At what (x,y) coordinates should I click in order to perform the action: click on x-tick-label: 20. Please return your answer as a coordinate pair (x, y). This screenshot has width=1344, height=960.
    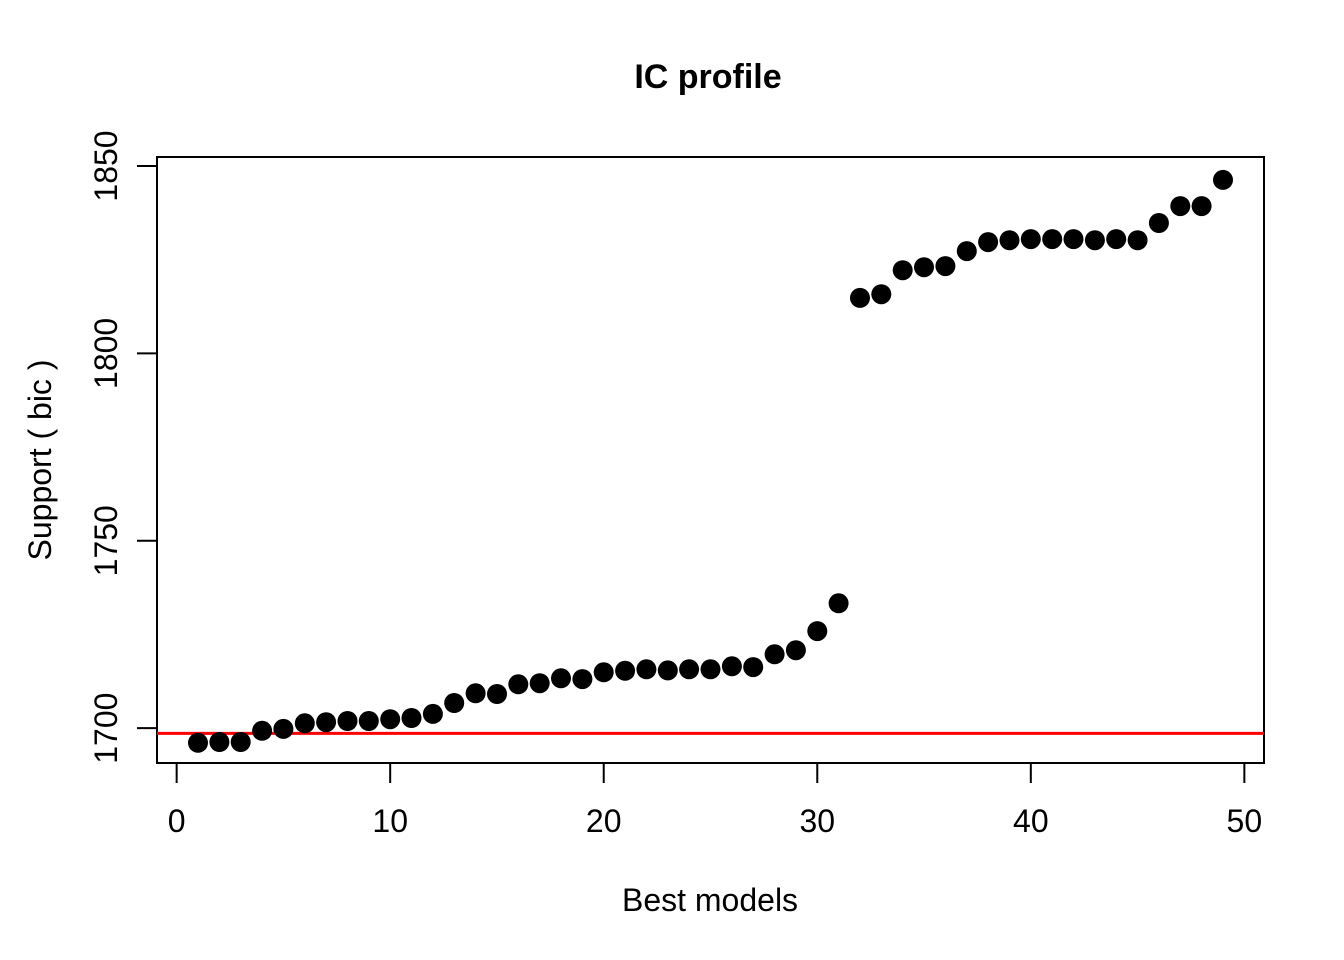
    Looking at the image, I should click on (604, 821).